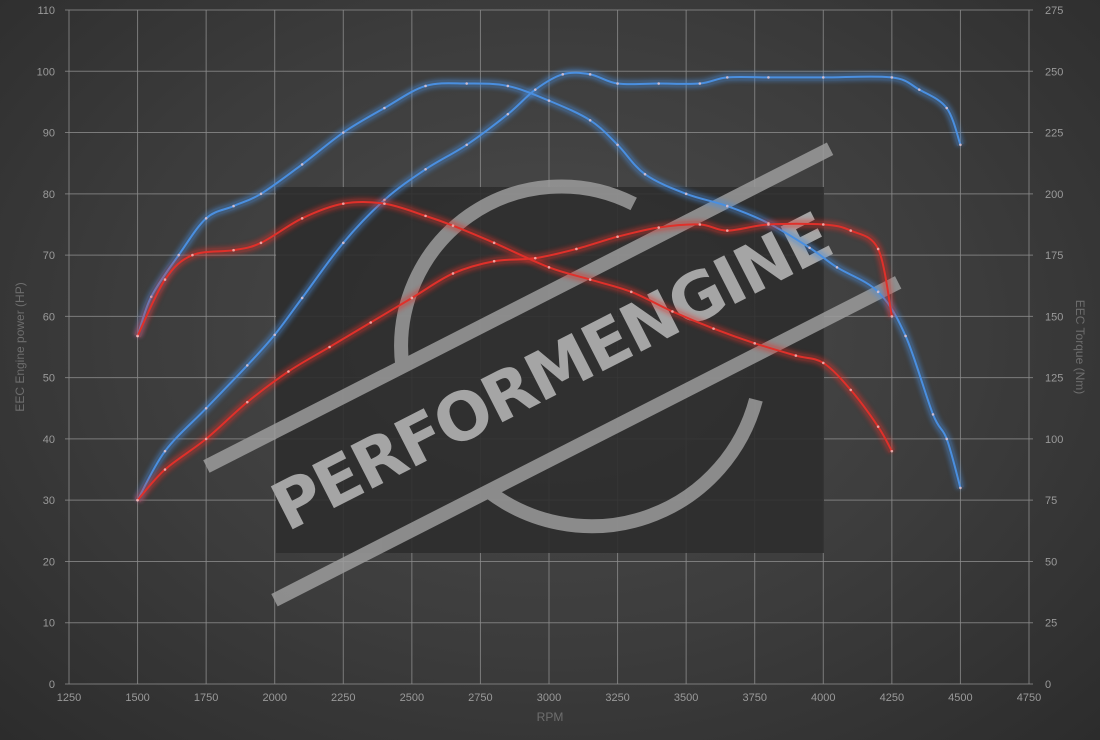  I want to click on left-y-tick-label: 100, so click(46, 72).